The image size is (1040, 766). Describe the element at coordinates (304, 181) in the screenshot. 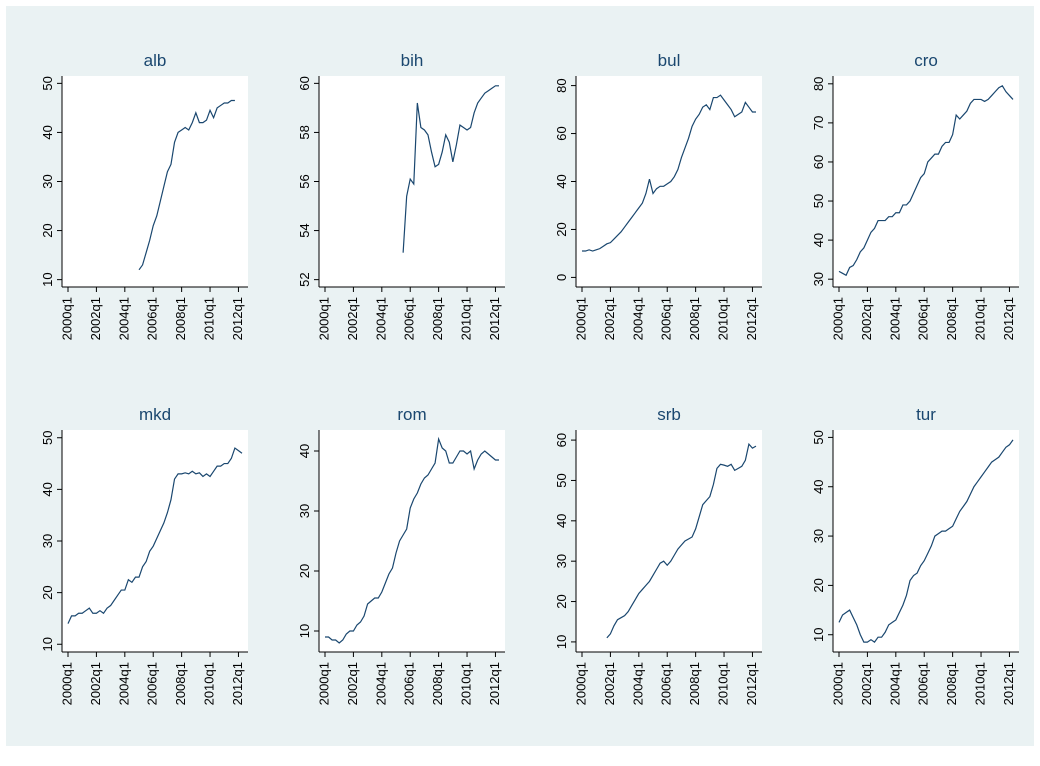

I see `y-tick-label: 56` at that location.